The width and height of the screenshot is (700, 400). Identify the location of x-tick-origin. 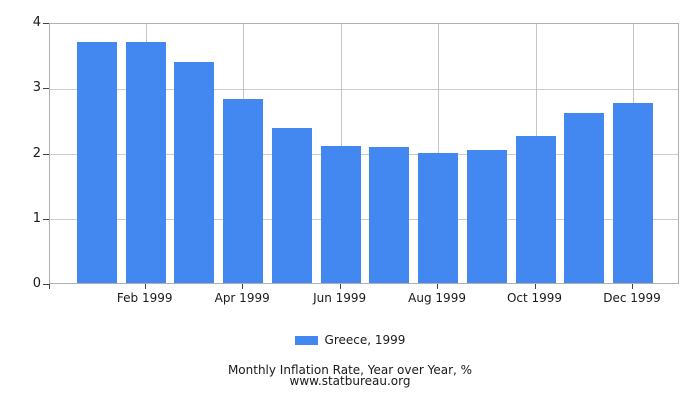
(49, 286).